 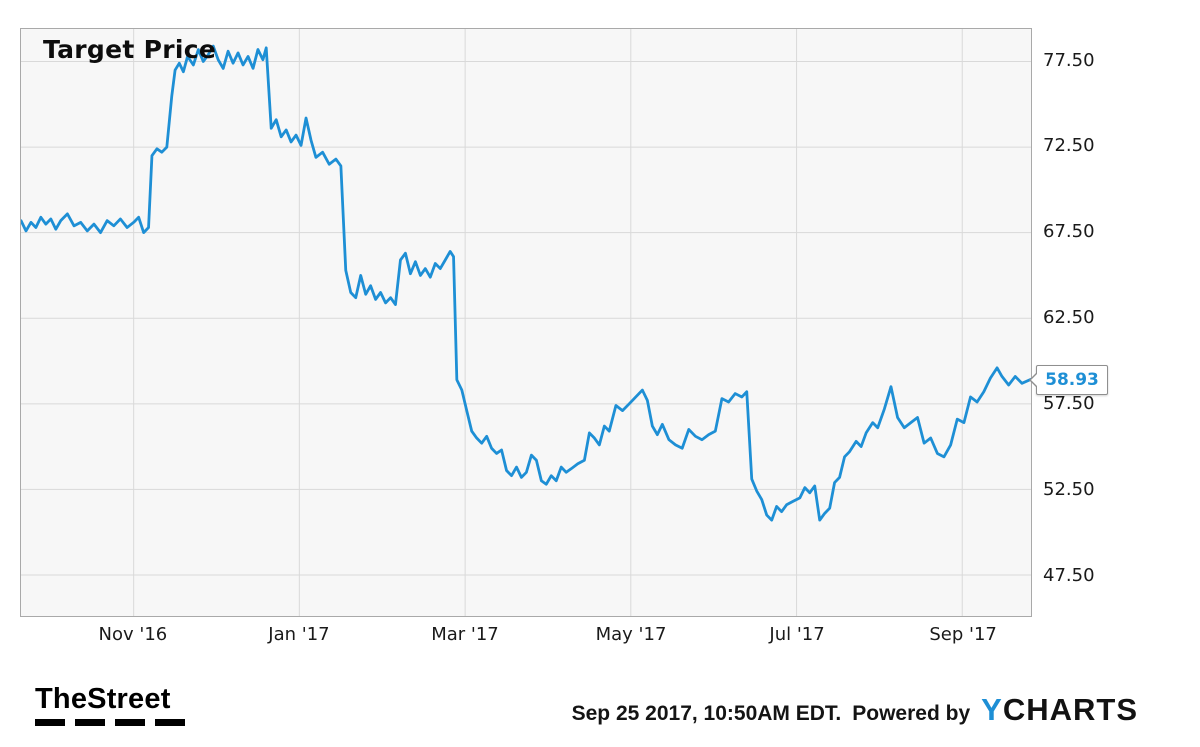 What do you see at coordinates (103, 699) in the screenshot?
I see `thestreet-logo-text: TheStreet` at bounding box center [103, 699].